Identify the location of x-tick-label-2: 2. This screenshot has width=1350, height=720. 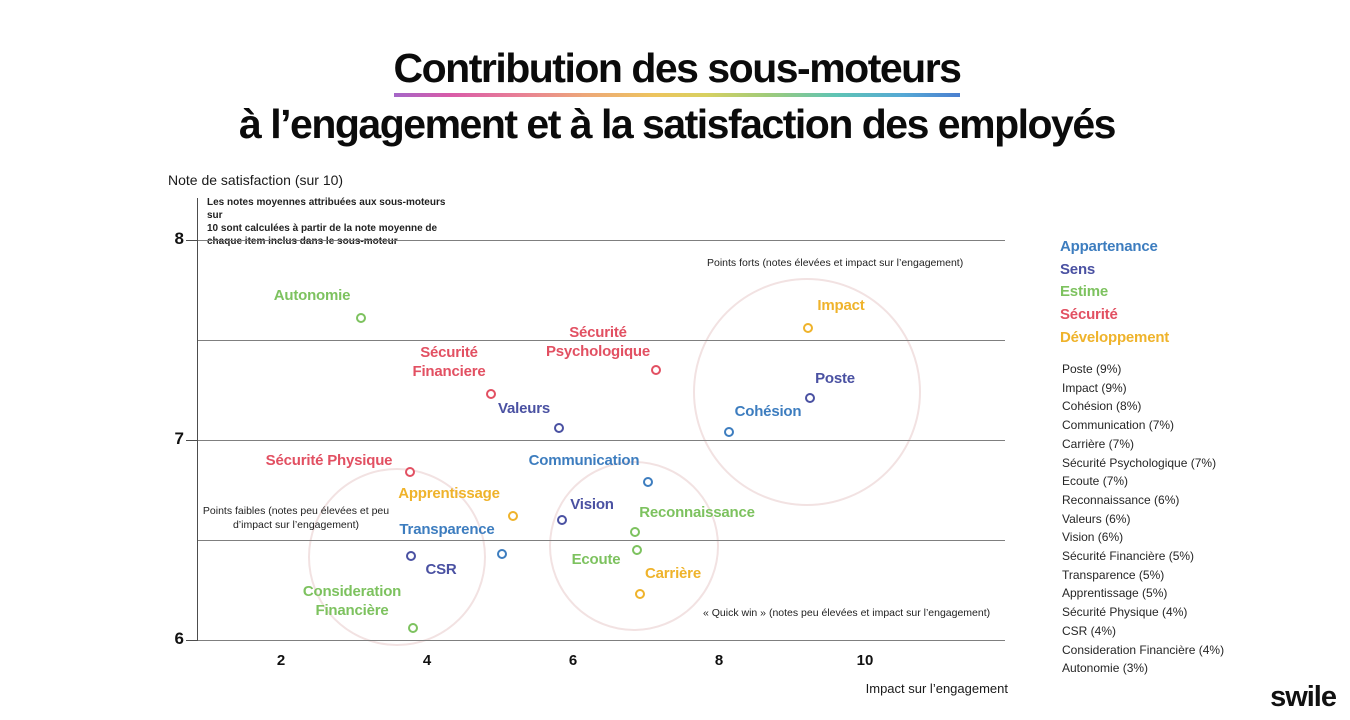
(281, 660).